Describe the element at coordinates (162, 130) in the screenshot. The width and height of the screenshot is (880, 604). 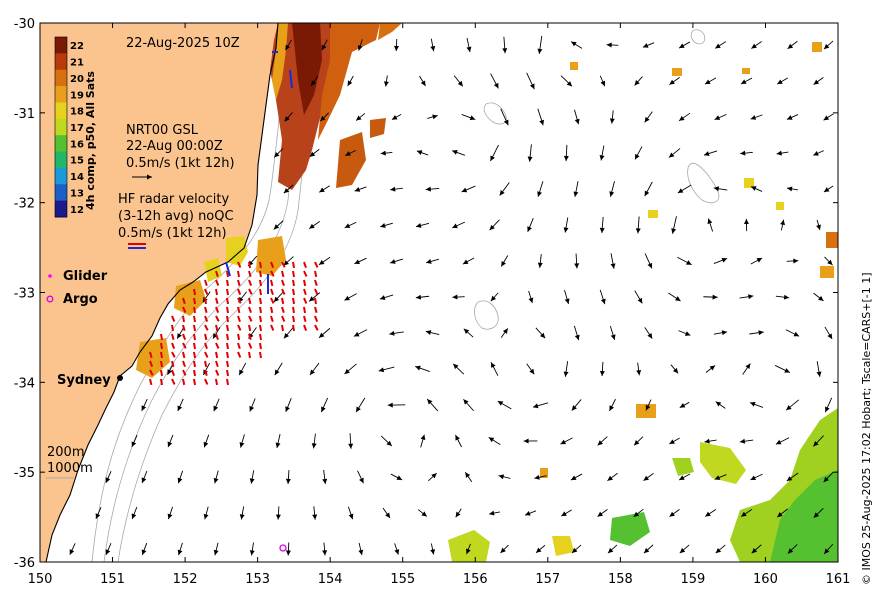
I see `altimetry-source: NRT00 GSL` at that location.